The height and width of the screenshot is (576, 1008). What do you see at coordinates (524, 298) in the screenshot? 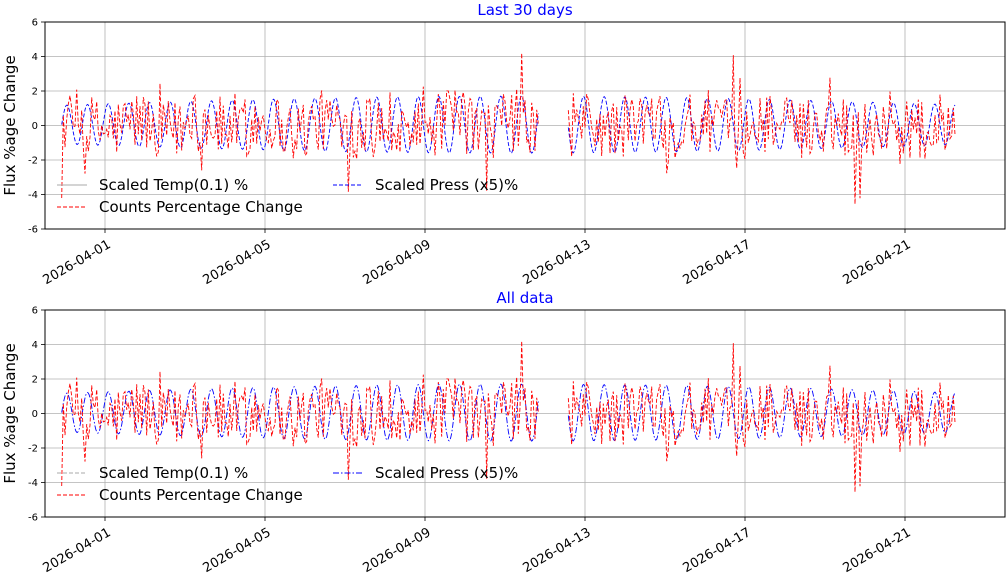
I see `chart-title: All data` at bounding box center [524, 298].